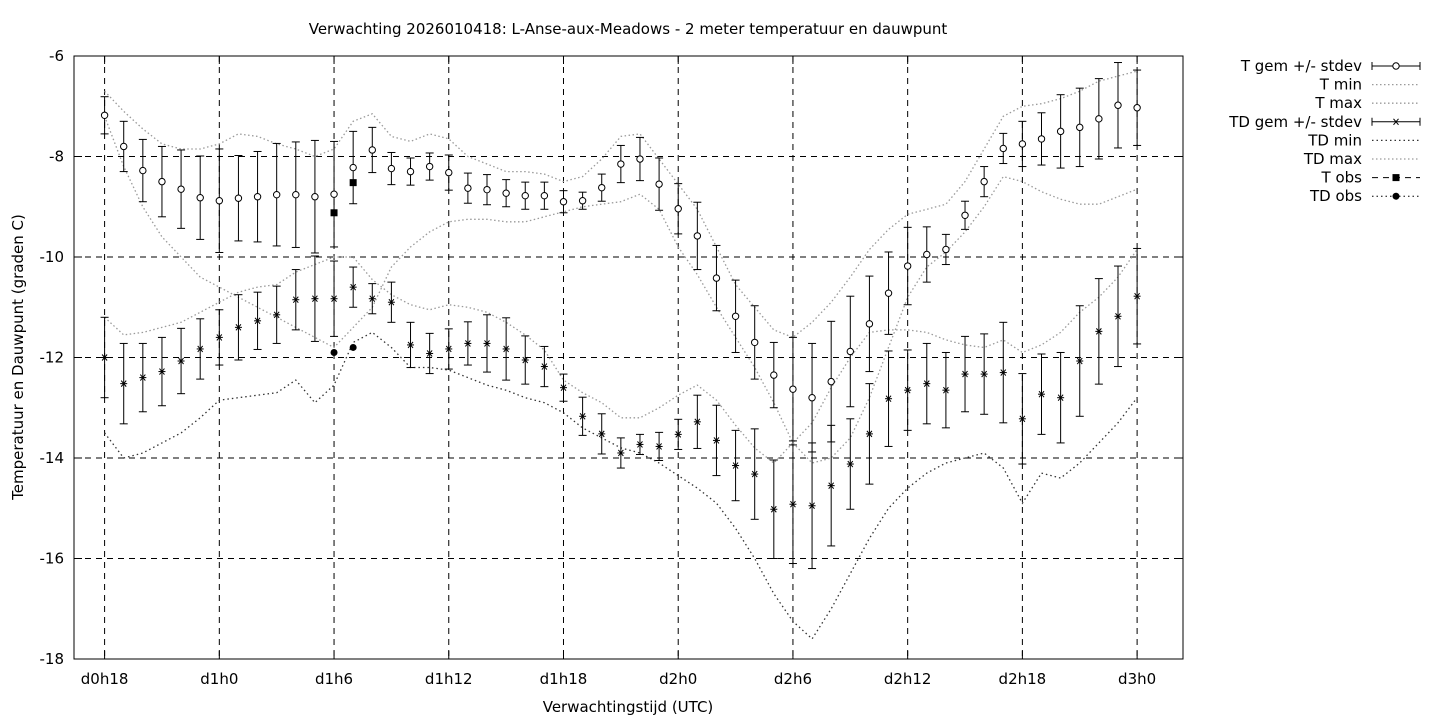  I want to click on legend-label: TD obs, so click(1335, 196).